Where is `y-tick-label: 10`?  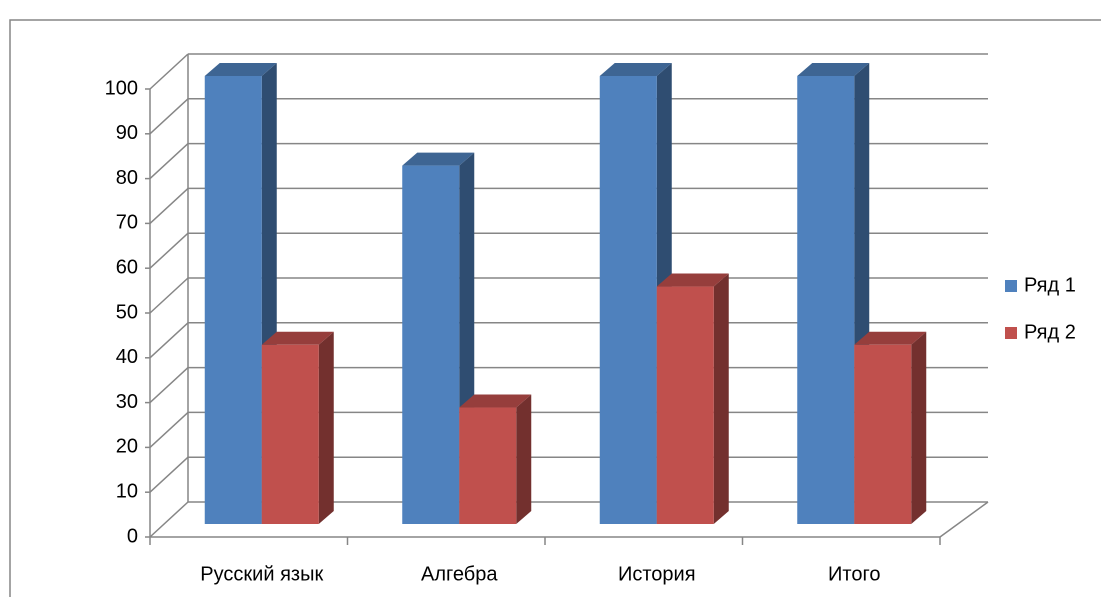
y-tick-label: 10 is located at coordinates (127, 491).